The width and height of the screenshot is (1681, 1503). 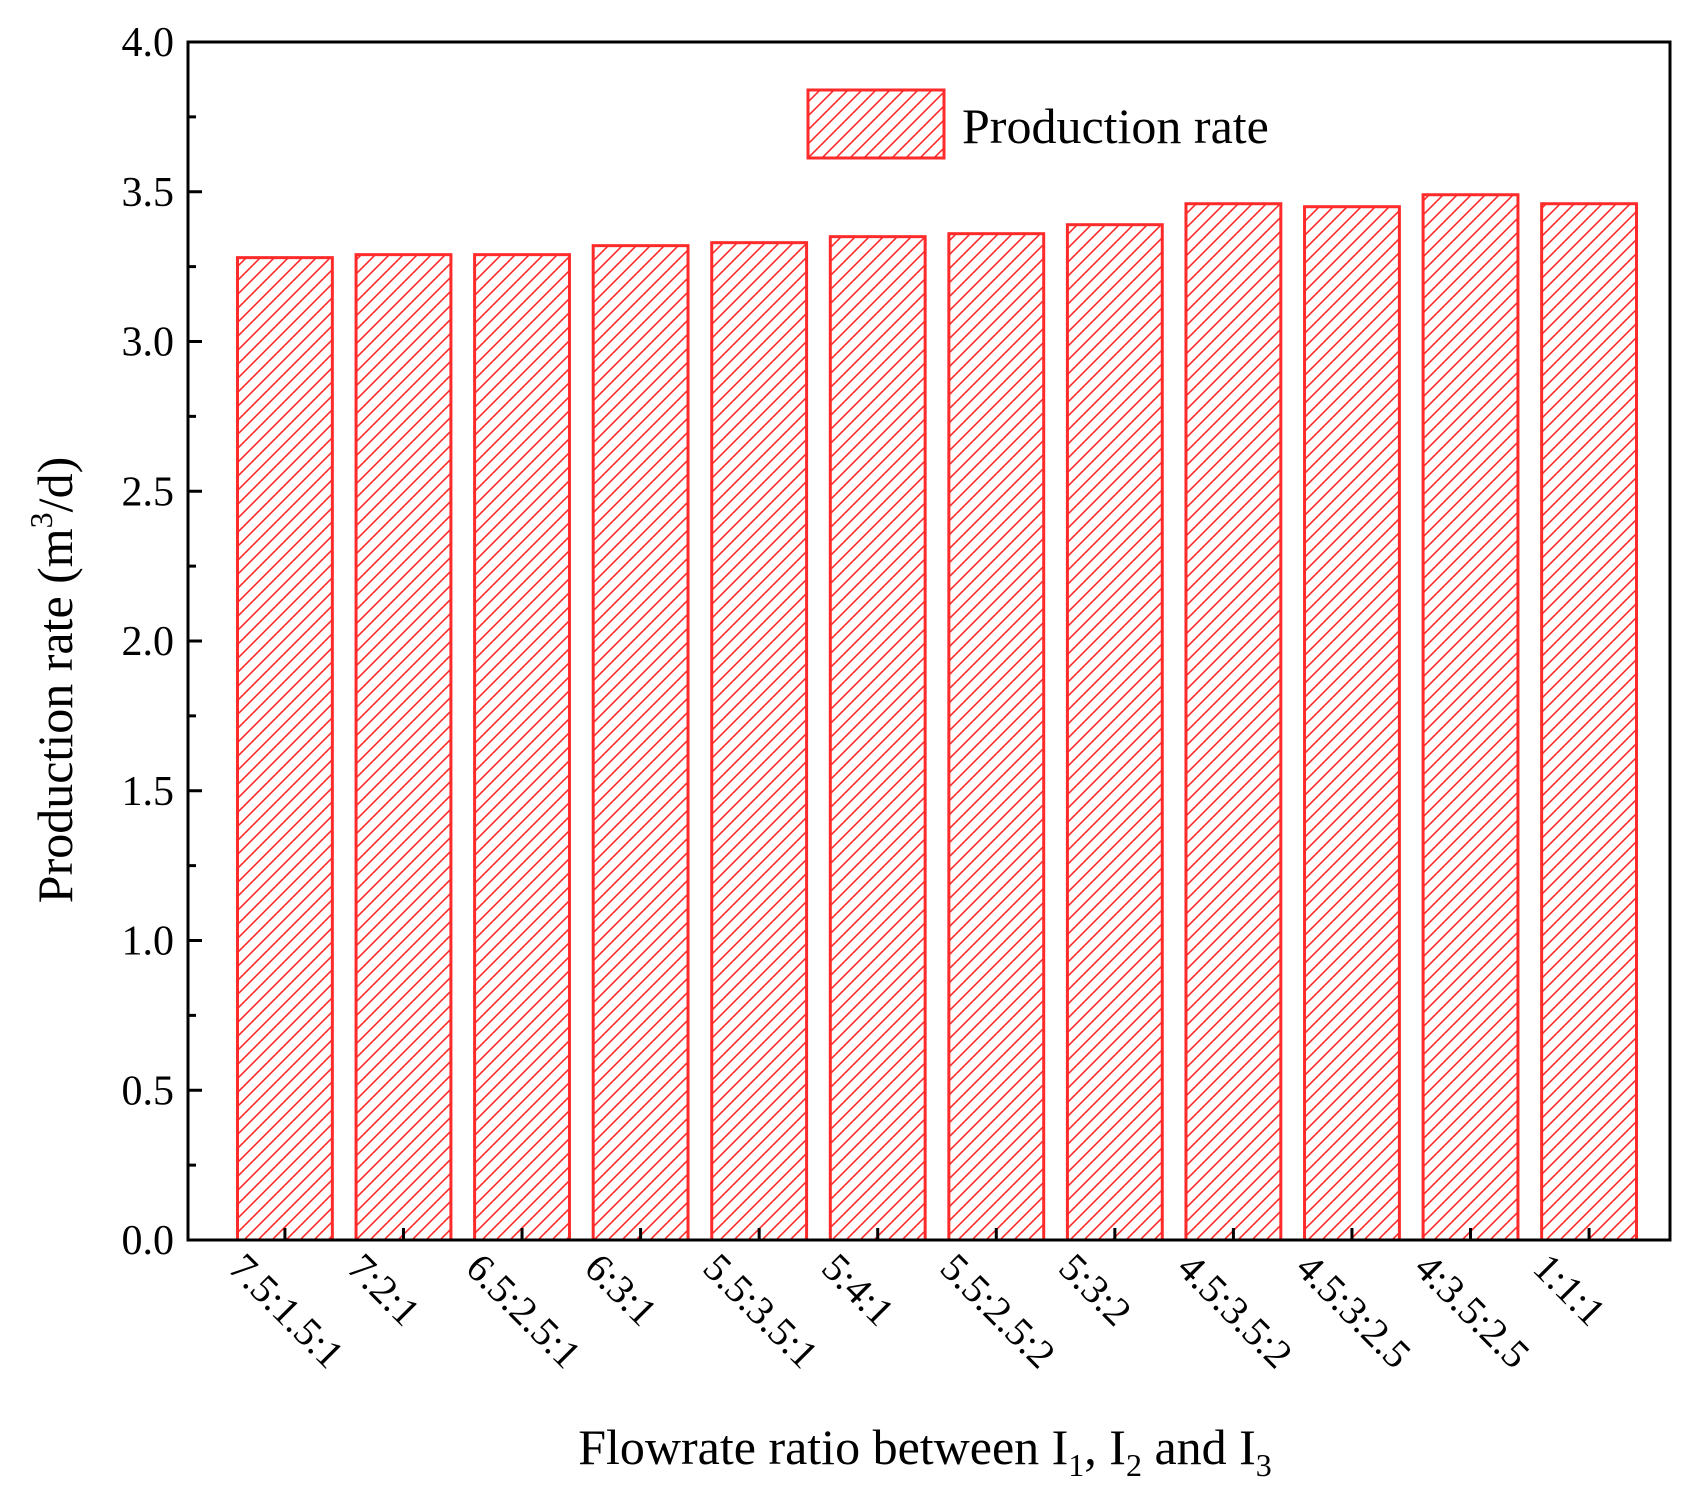 What do you see at coordinates (148, 642) in the screenshot?
I see `y-tick-label: 2.0` at bounding box center [148, 642].